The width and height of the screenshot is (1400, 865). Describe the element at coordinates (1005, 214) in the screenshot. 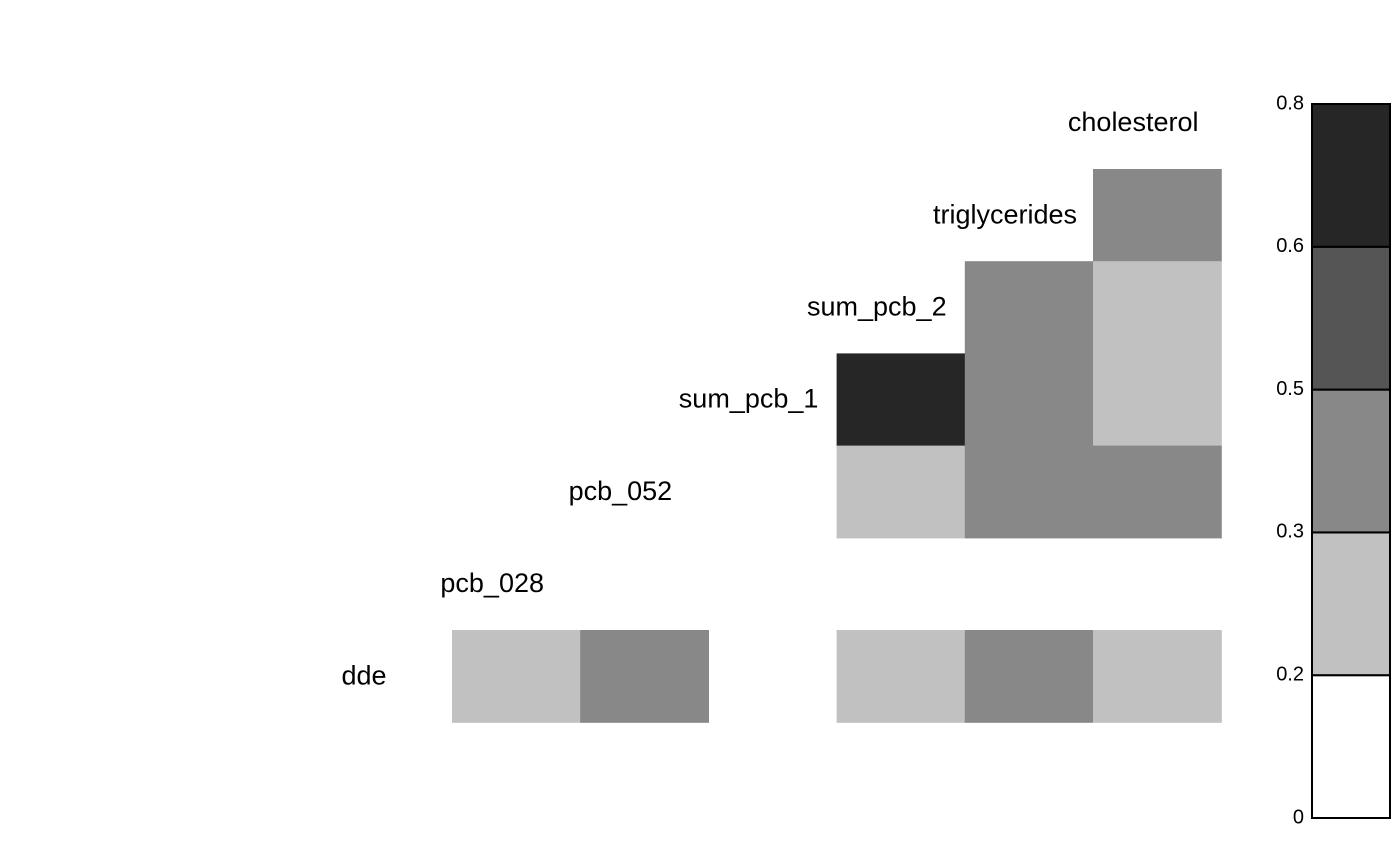

I see `variable-label-triglycerides: triglycerides` at that location.